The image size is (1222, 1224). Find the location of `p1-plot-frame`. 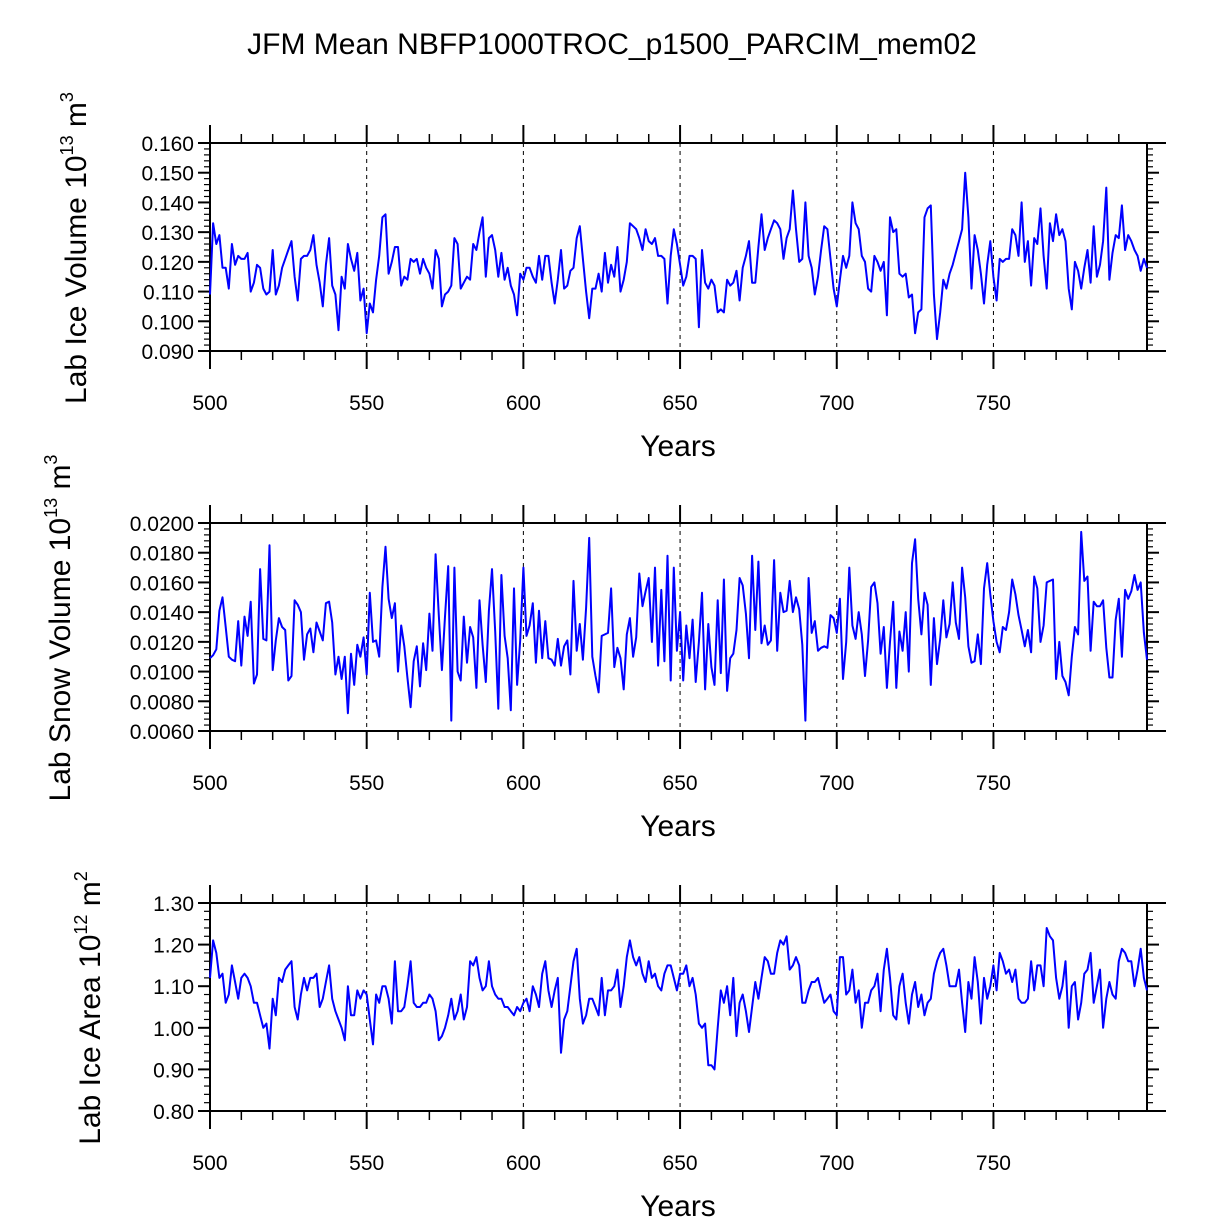

p1-plot-frame is located at coordinates (678, 627).